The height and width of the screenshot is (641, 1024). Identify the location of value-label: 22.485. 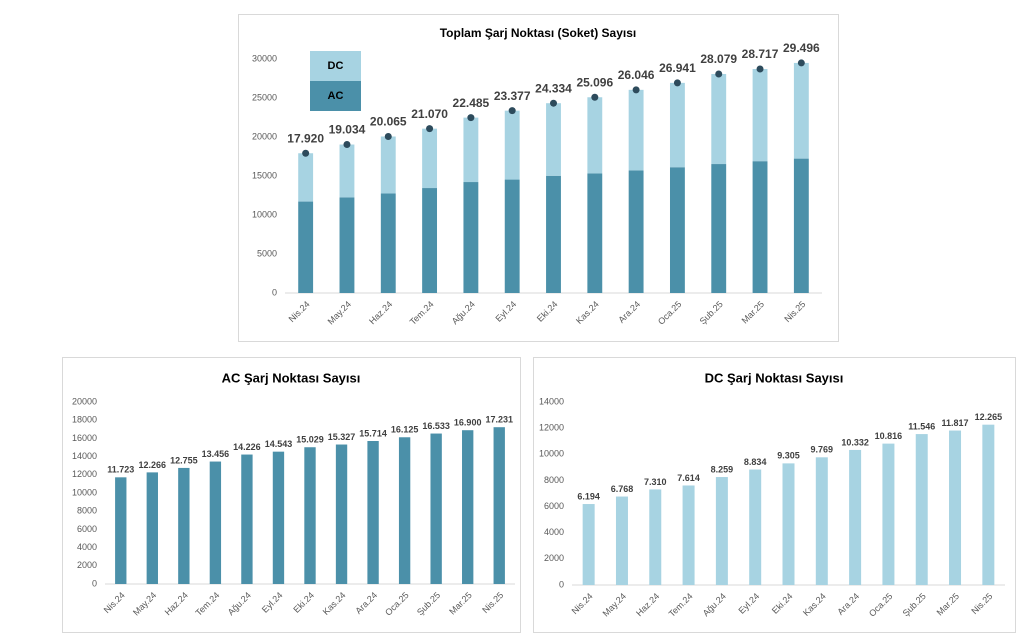
(471, 103).